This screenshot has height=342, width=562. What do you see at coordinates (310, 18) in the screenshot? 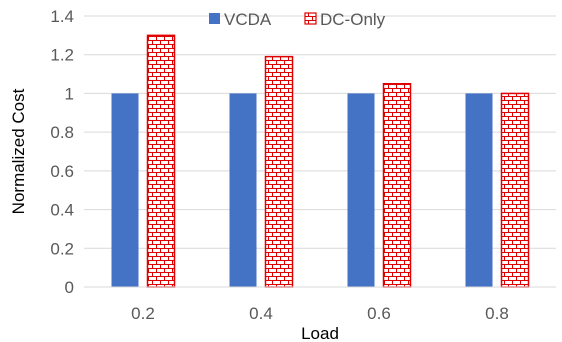
I see `legend-swatch-dc-only` at bounding box center [310, 18].